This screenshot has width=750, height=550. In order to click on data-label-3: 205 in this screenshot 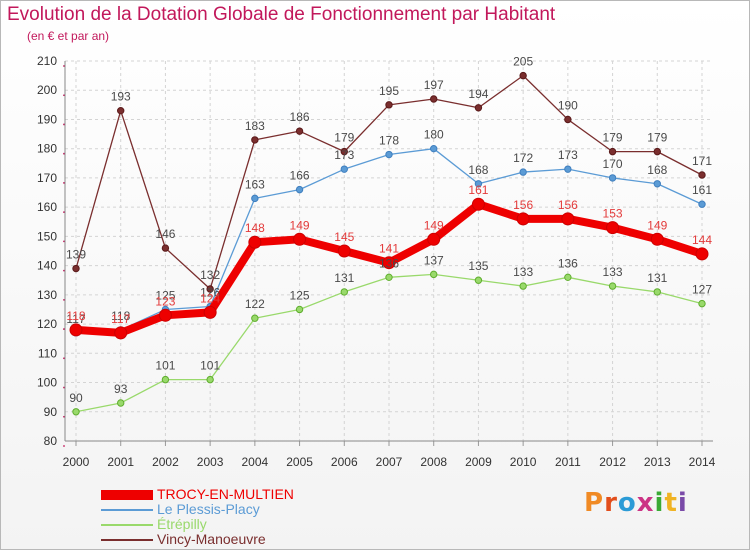, I will do `click(523, 62)`.